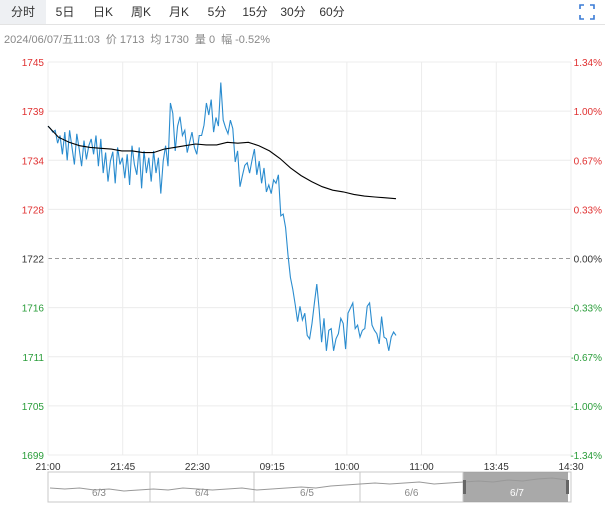 Image resolution: width=605 pixels, height=505 pixels. Describe the element at coordinates (332, 12) in the screenshot. I see `tab-8: 60分` at that location.